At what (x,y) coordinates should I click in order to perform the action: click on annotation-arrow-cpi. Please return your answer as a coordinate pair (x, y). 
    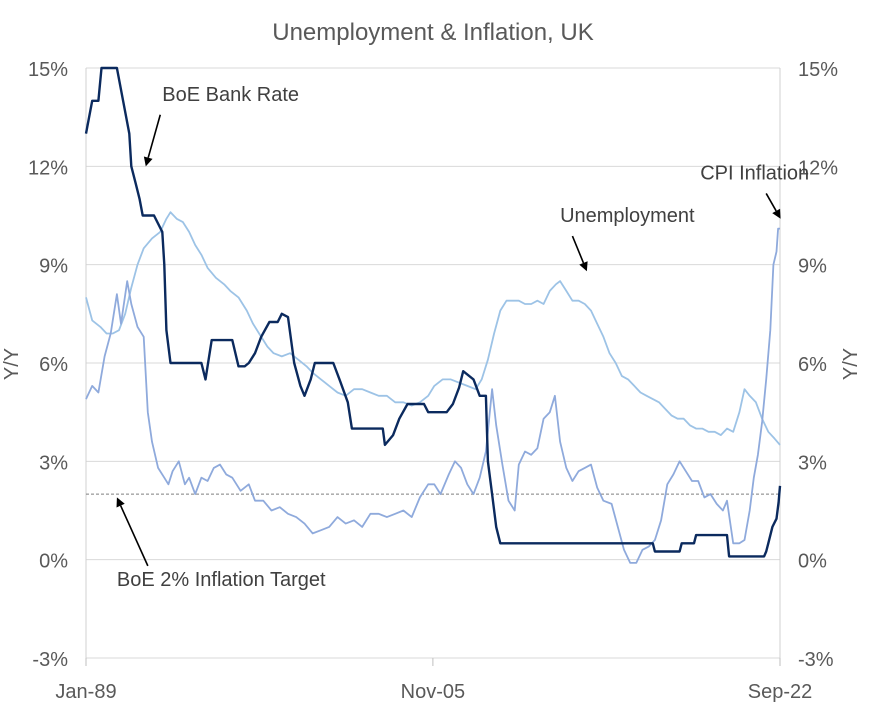
    Looking at the image, I should click on (771, 202).